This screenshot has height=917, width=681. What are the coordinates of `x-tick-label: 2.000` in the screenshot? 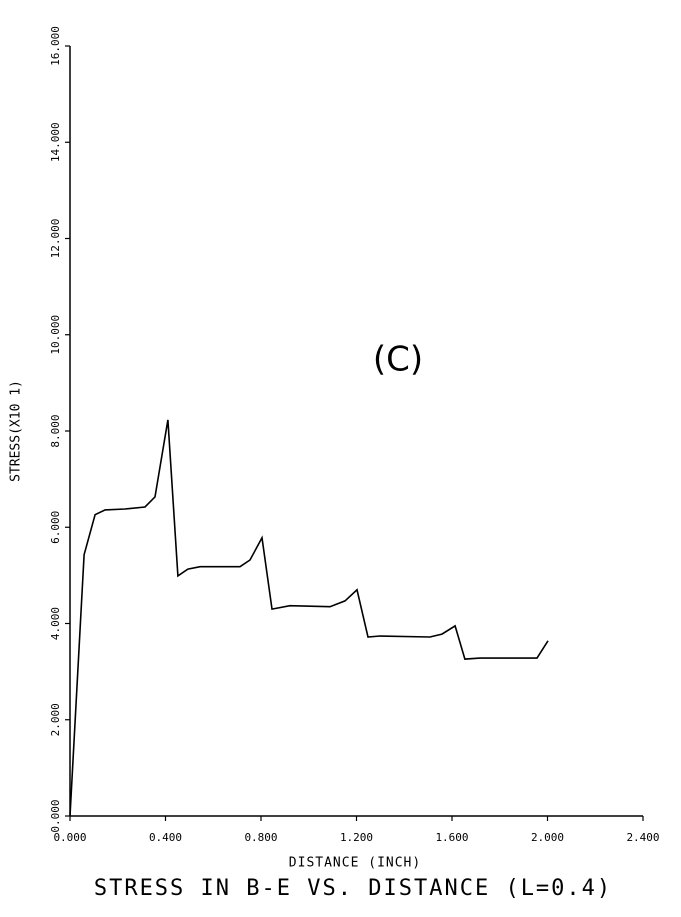 It's located at (547, 837).